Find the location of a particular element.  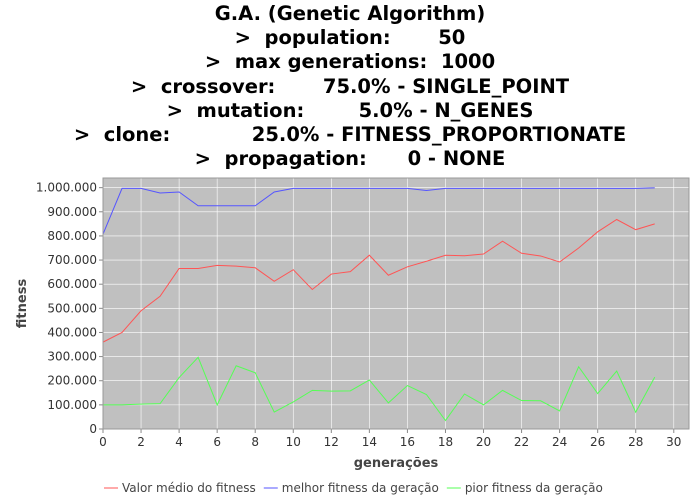

x-tick-label: 4 is located at coordinates (179, 442).